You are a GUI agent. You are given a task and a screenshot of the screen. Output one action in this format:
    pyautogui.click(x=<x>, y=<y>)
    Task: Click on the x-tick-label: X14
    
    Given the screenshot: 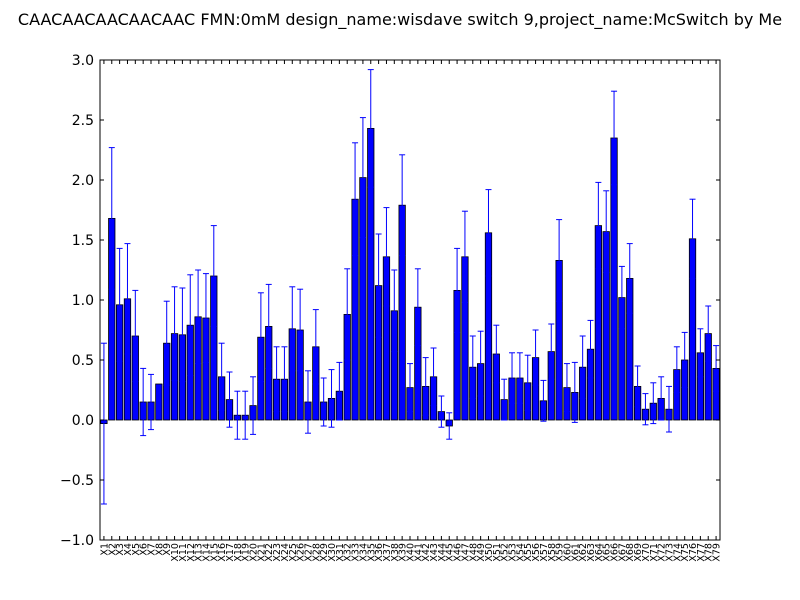 What is the action you would take?
    pyautogui.click(x=206, y=552)
    